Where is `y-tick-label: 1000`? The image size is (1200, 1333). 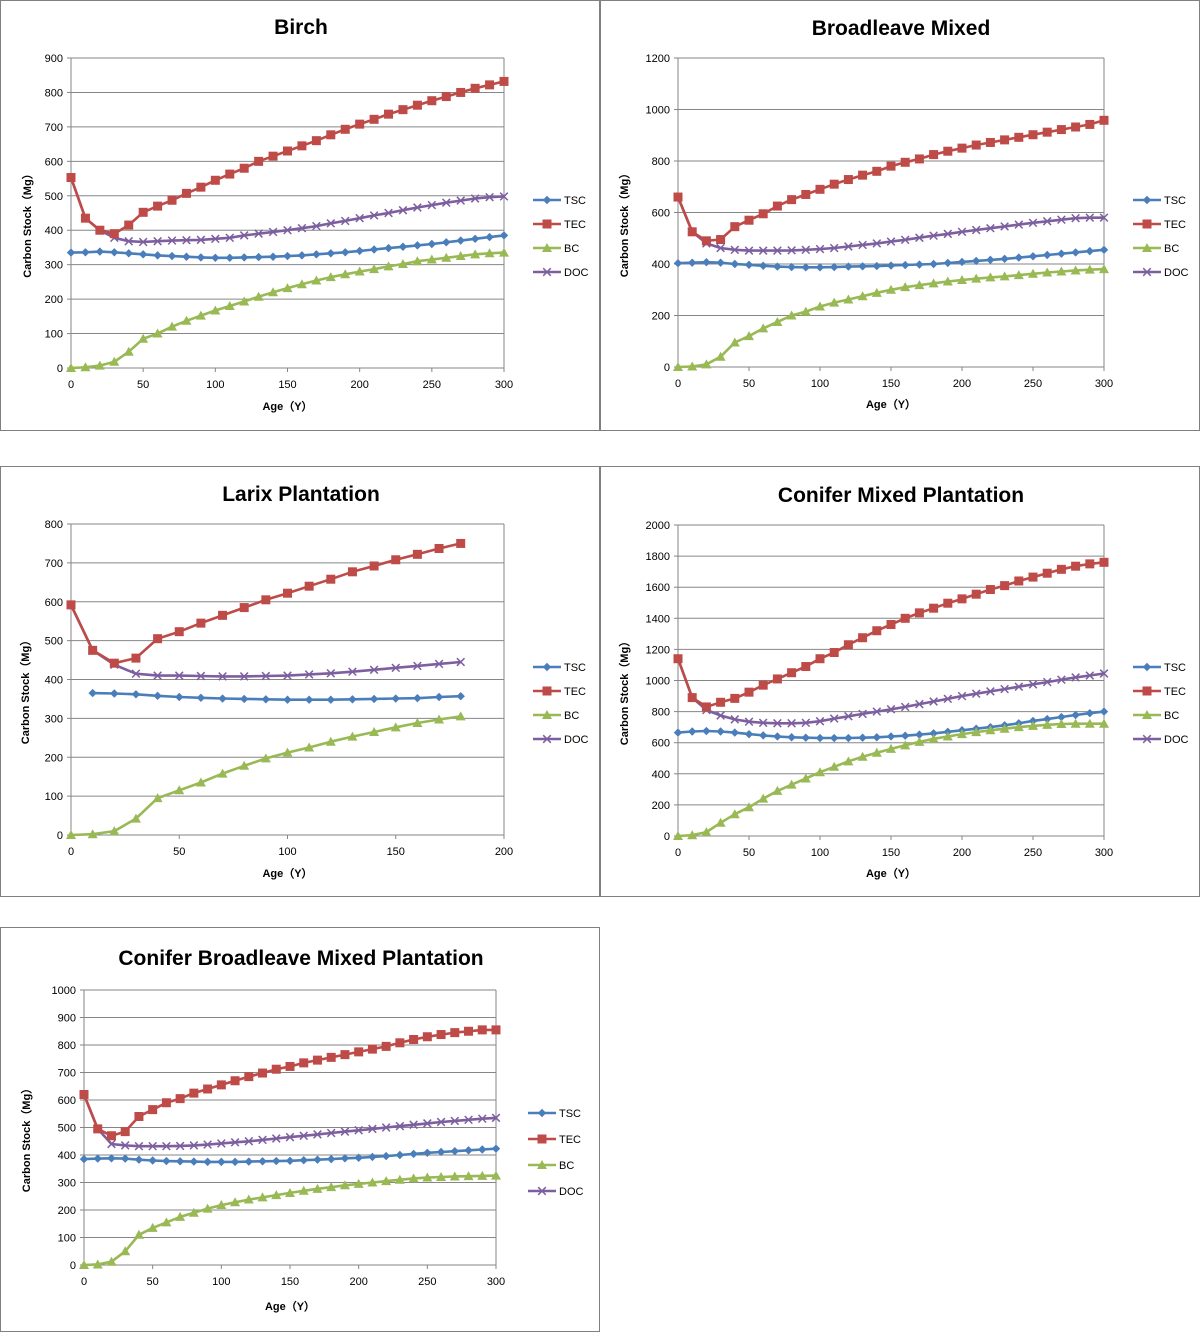 y-tick-label: 1000 is located at coordinates (658, 111).